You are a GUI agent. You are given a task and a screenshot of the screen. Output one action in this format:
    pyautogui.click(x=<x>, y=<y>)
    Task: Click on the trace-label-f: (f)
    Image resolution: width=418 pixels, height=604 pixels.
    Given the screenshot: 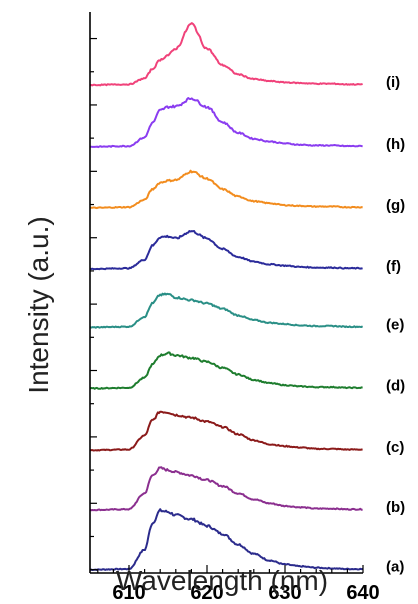 What is the action you would take?
    pyautogui.click(x=393, y=266)
    